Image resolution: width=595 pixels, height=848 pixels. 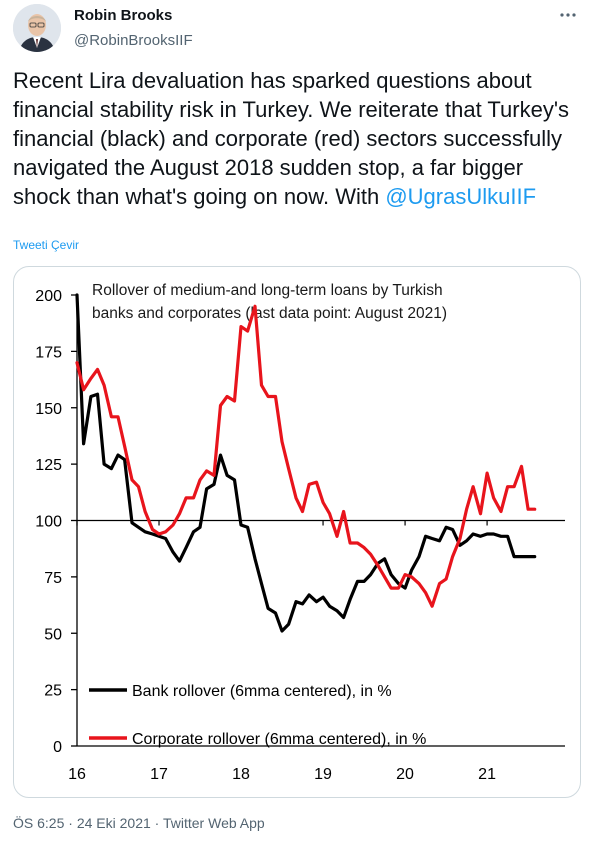 I want to click on x-tick-label: 18, so click(x=241, y=774).